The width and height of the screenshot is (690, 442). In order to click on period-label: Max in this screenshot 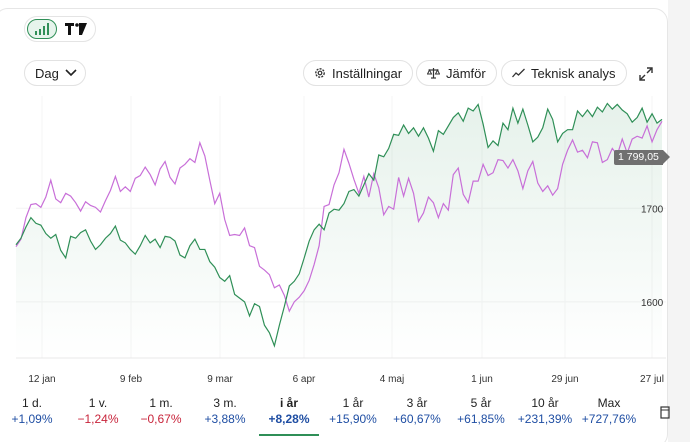, I will do `click(609, 403)`.